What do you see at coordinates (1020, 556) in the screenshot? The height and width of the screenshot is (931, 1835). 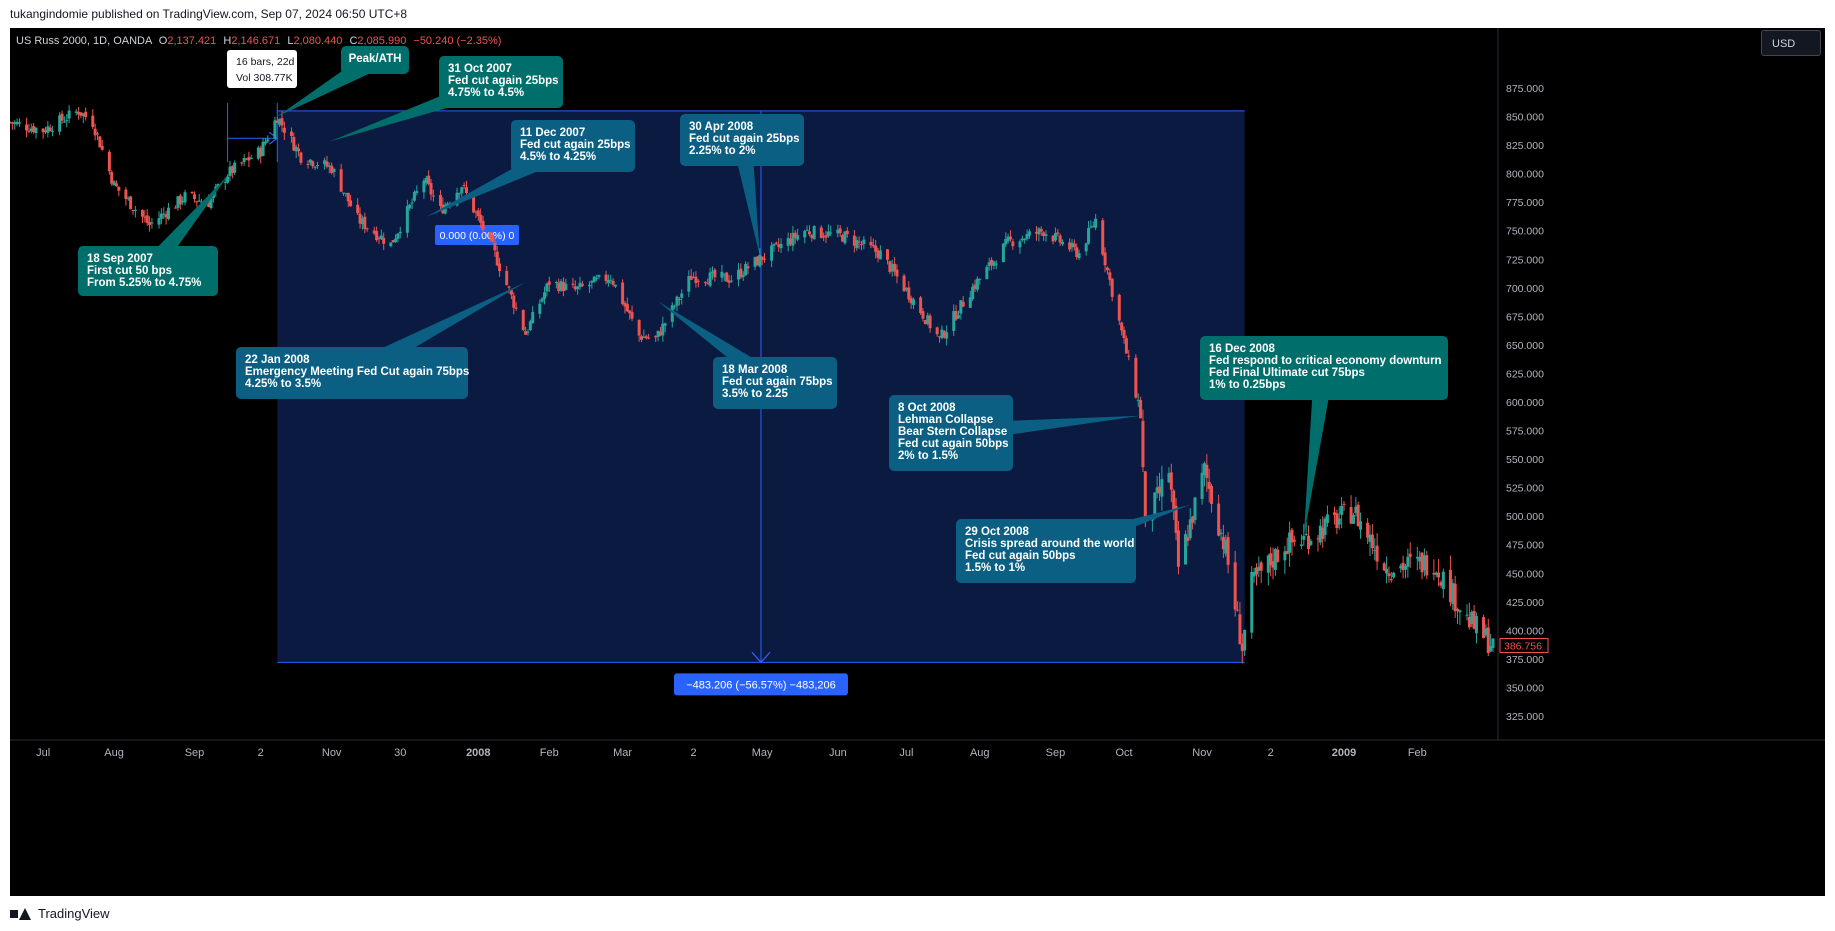 I see `callout-text: Fed cut again 50bps` at bounding box center [1020, 556].